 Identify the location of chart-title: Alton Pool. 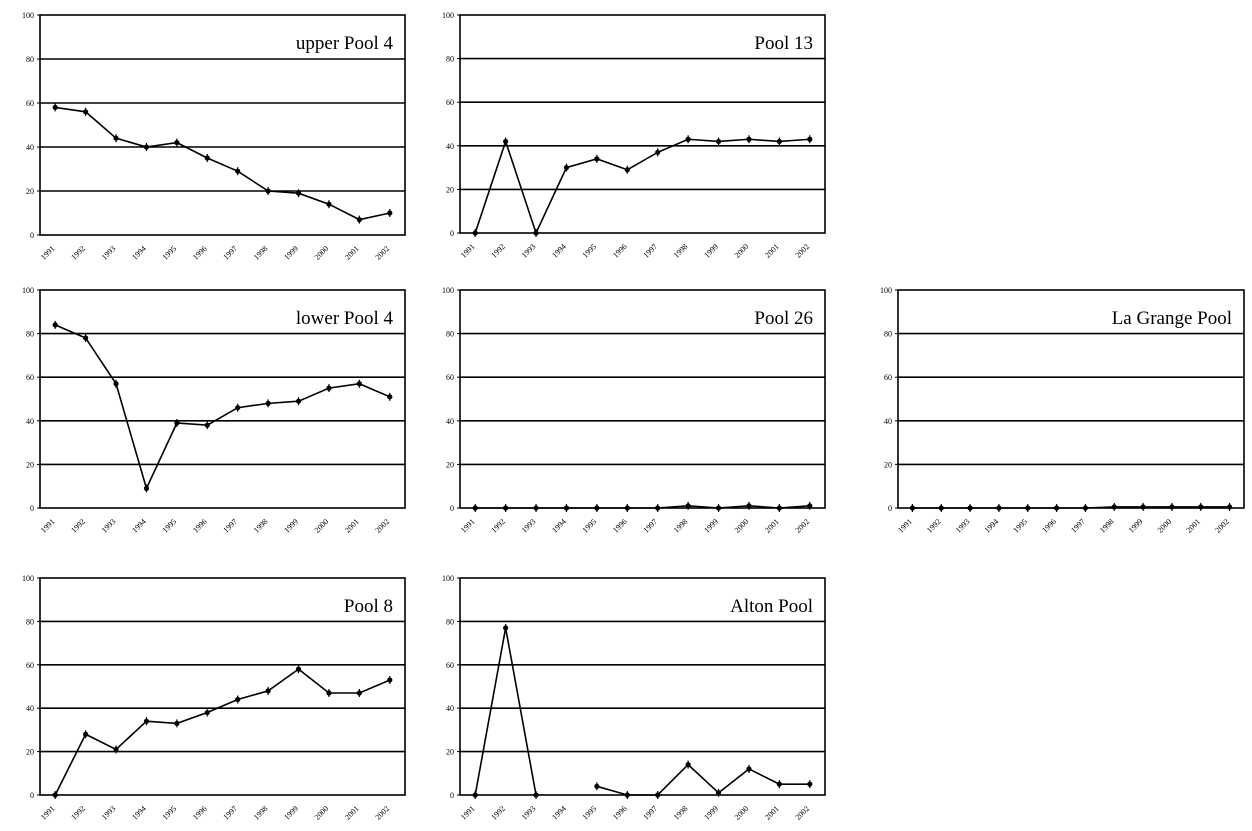
(771, 606).